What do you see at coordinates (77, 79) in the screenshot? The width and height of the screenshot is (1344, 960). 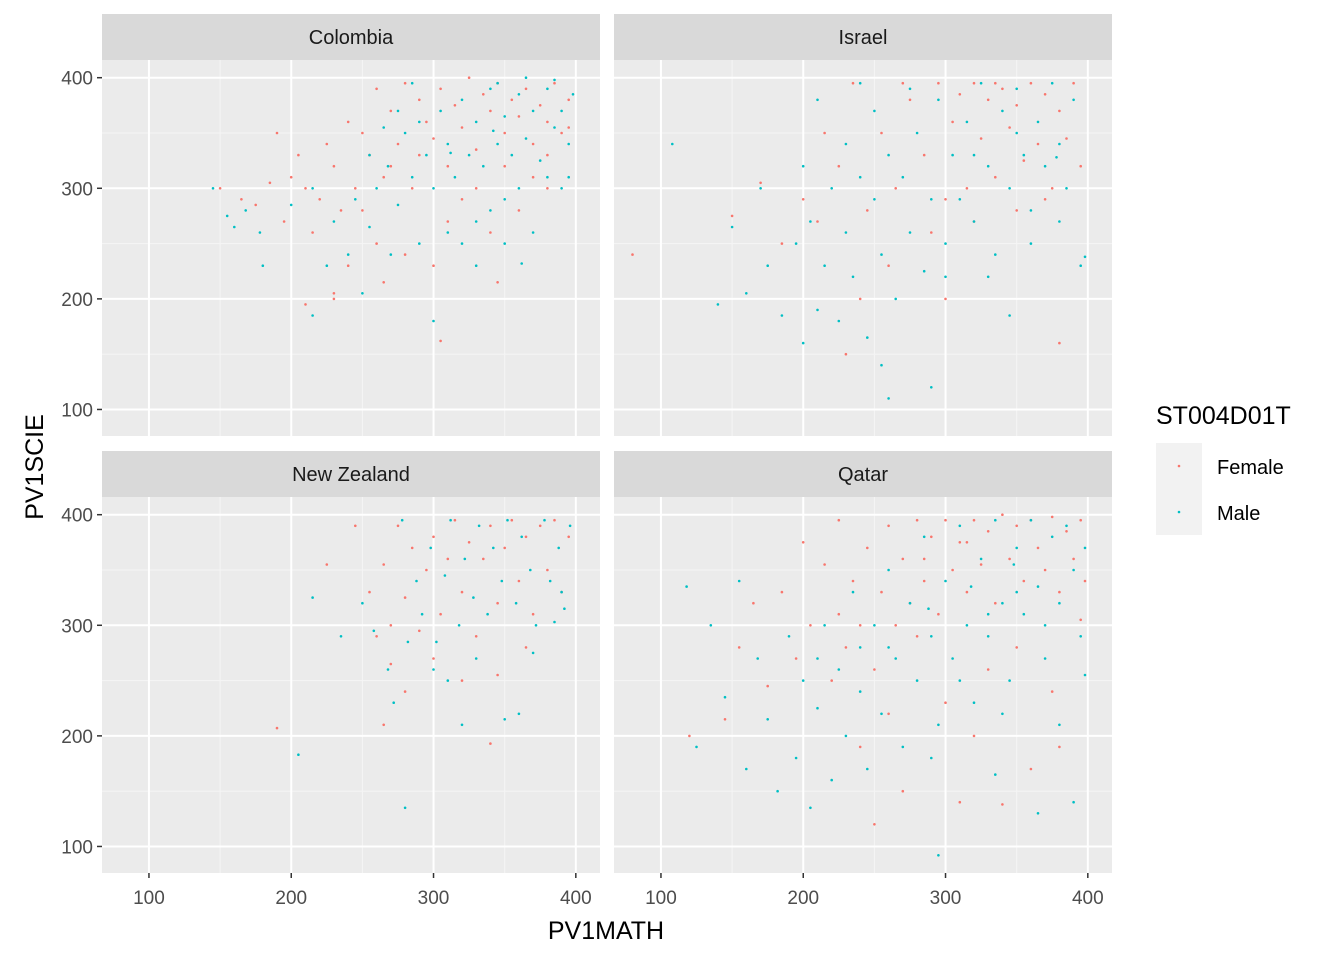 I see `y-tick-label: 400` at bounding box center [77, 79].